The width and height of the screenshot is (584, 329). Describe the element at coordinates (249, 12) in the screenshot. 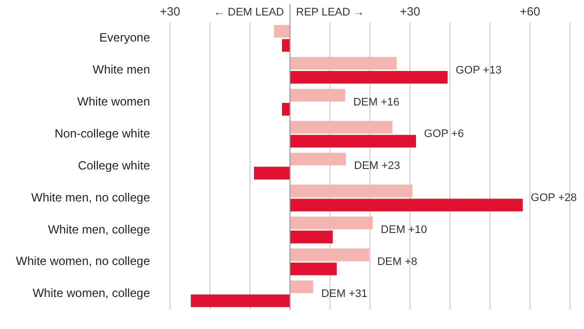

I see `text: ← DEM LEAD` at that location.